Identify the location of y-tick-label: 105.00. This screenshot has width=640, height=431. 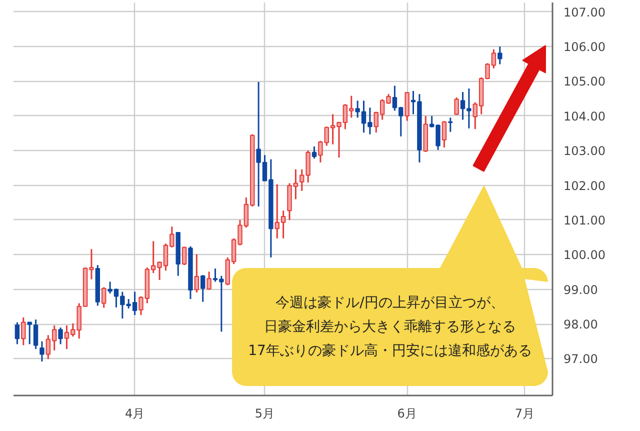
(585, 81).